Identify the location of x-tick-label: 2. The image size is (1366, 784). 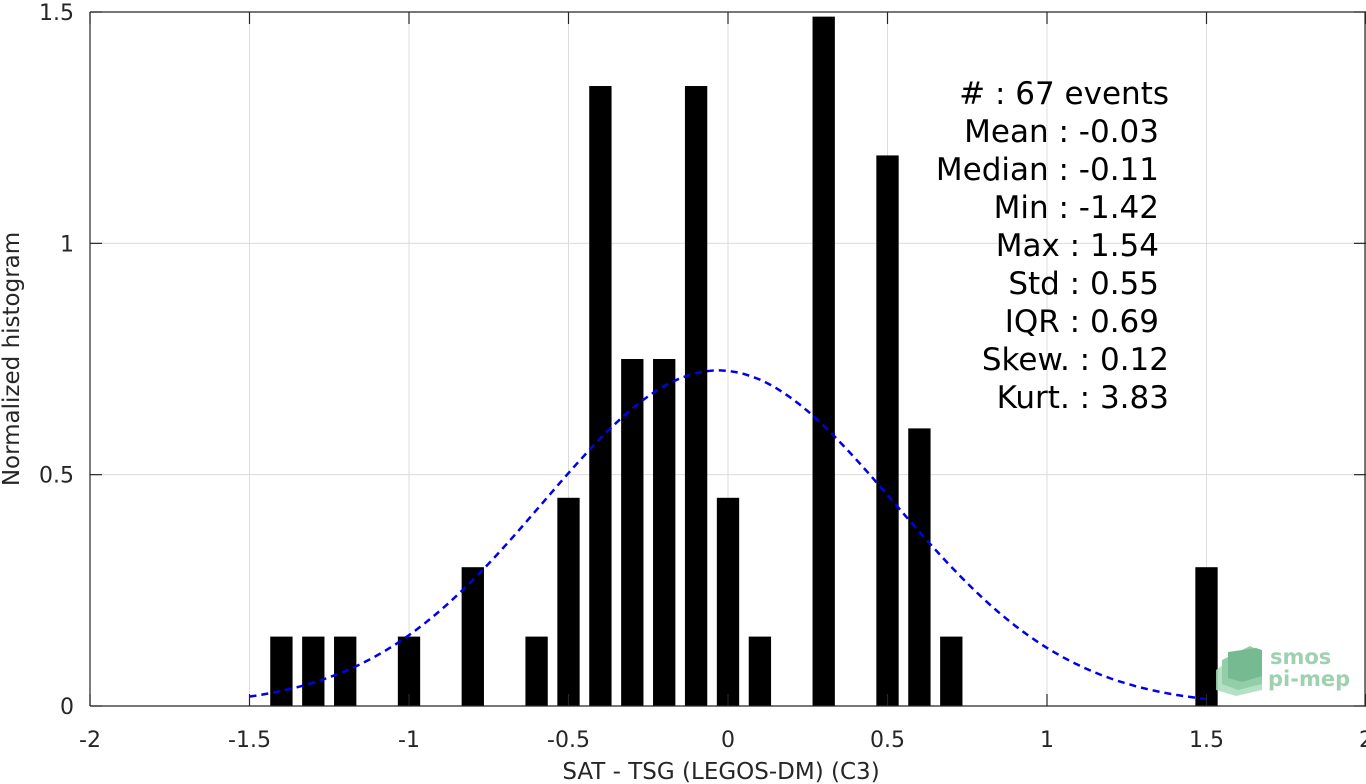
(1362, 740).